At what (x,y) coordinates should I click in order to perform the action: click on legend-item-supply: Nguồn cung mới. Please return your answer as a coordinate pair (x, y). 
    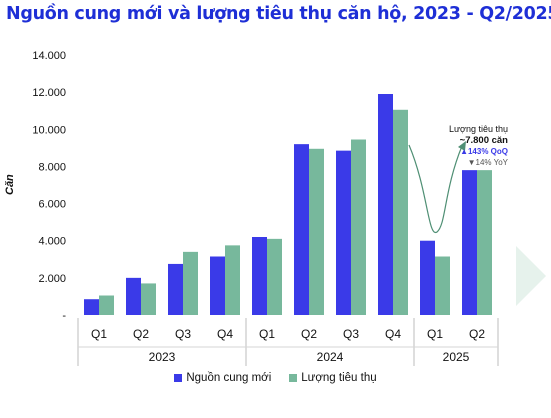
    Looking at the image, I should click on (222, 378).